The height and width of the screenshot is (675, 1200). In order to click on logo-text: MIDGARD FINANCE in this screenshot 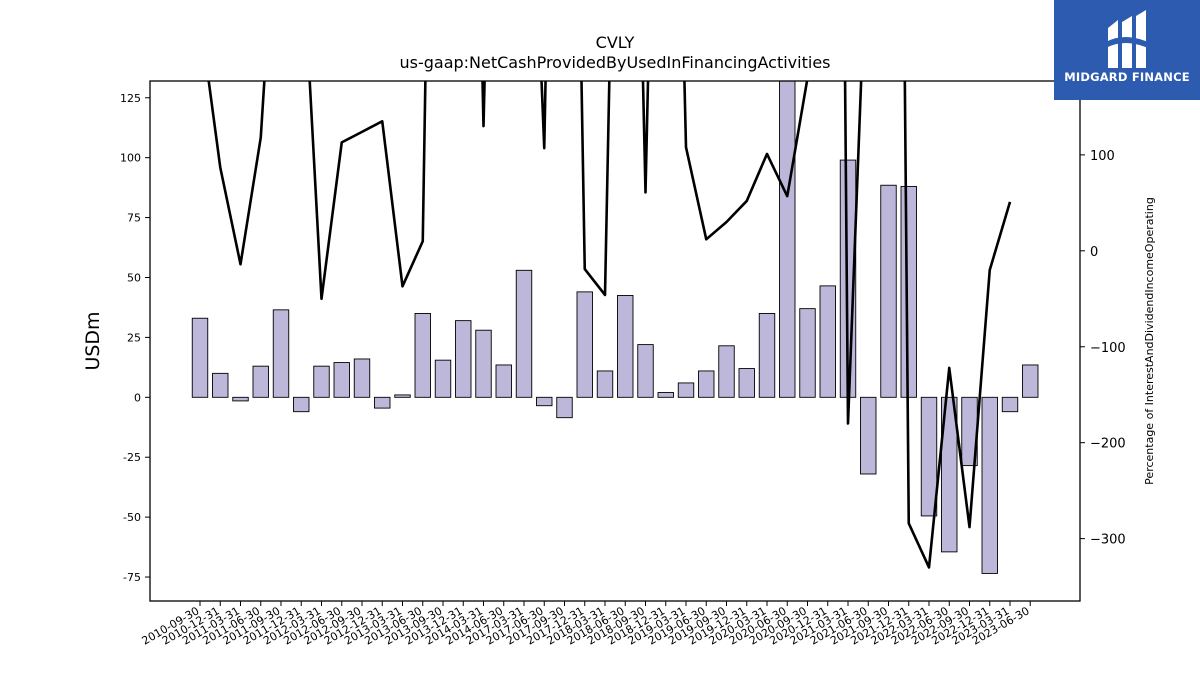, I will do `click(1127, 77)`.